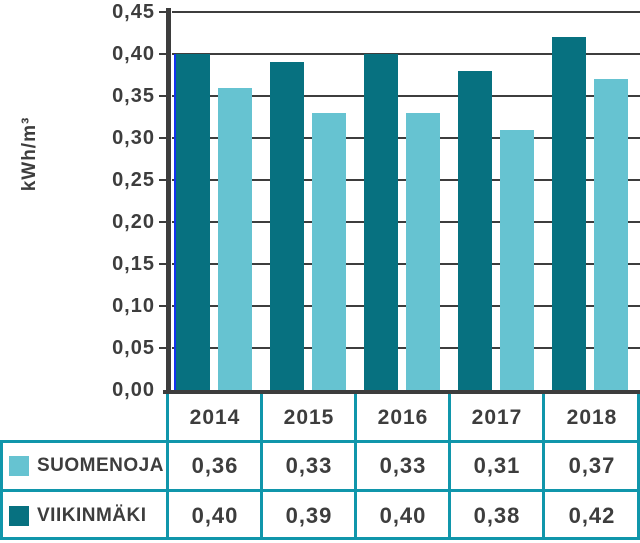 This screenshot has width=640, height=543. Describe the element at coordinates (381, 222) in the screenshot. I see `bar-viikinmaki-2016` at that location.